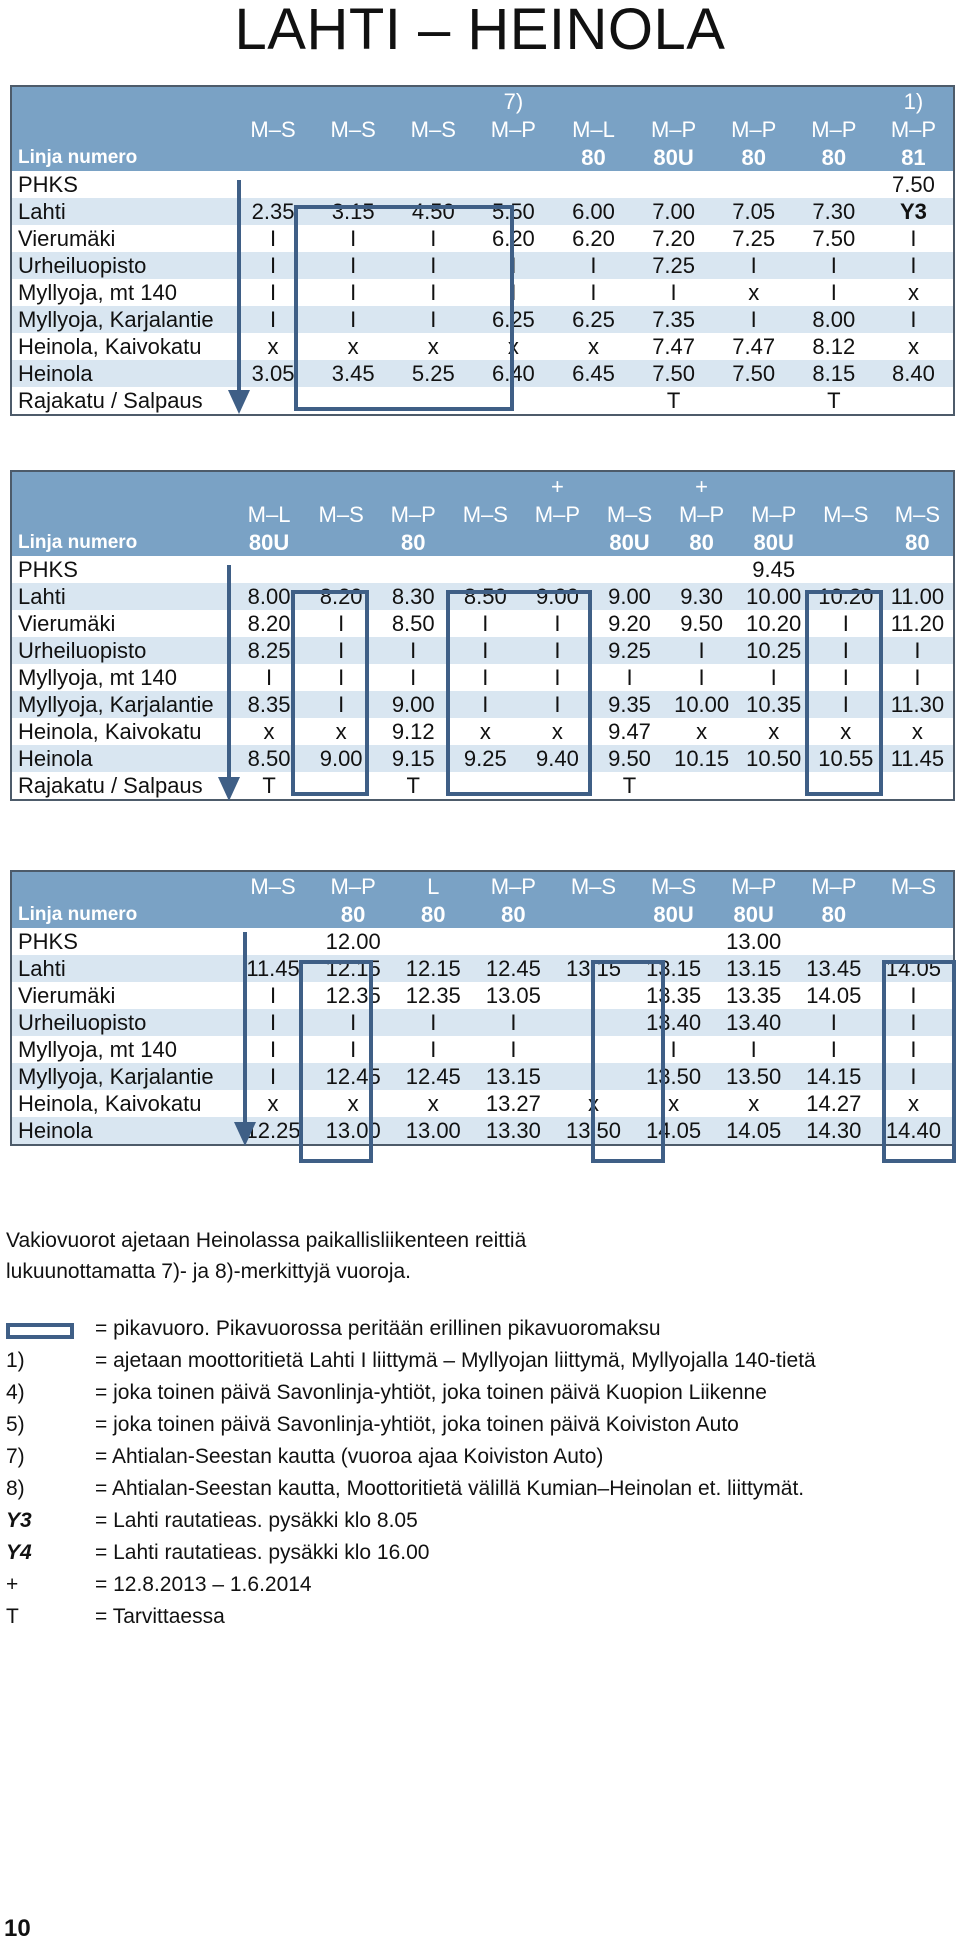 Image resolution: width=960 pixels, height=1951 pixels. Describe the element at coordinates (629, 758) in the screenshot. I see `time-cell: 9.50` at that location.